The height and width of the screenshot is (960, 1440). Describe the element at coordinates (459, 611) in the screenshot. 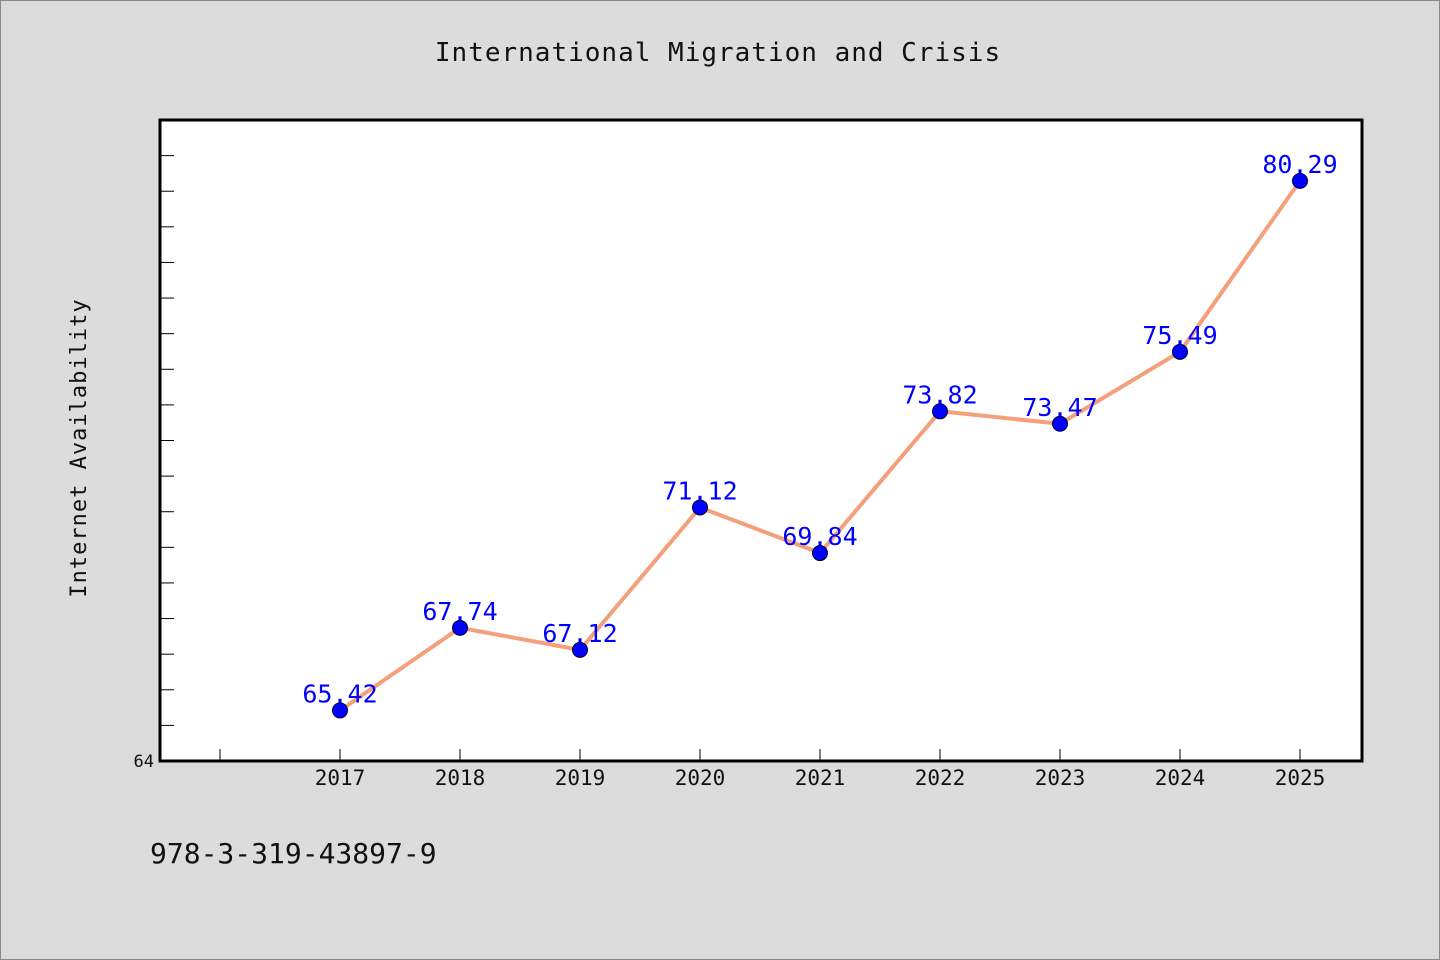

I see `data-label-2018: 67.74` at that location.